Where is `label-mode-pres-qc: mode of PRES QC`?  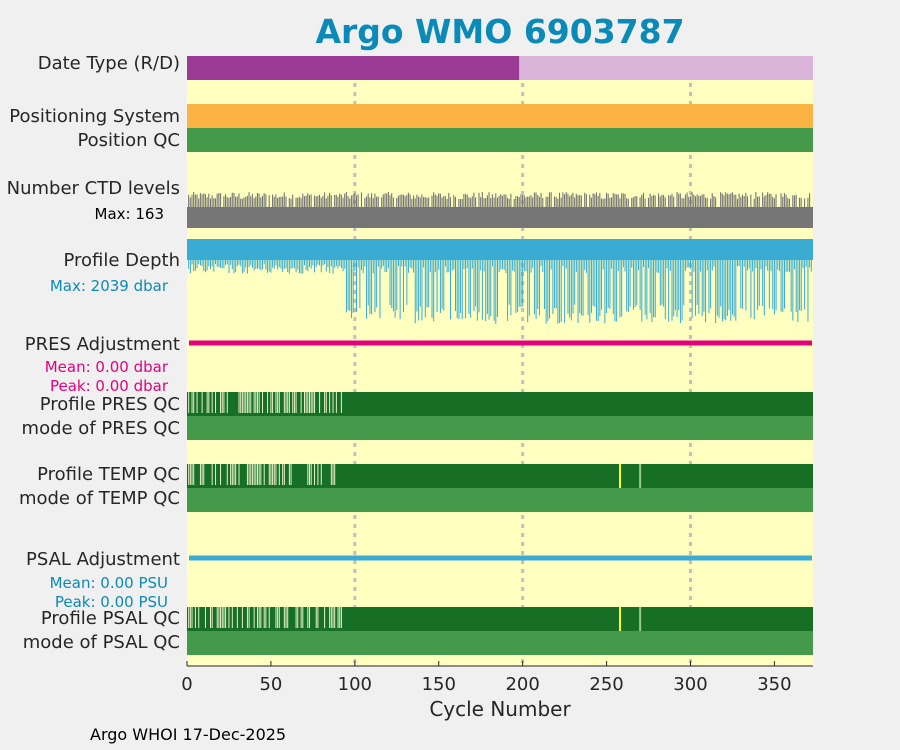
label-mode-pres-qc: mode of PRES QC is located at coordinates (100, 428).